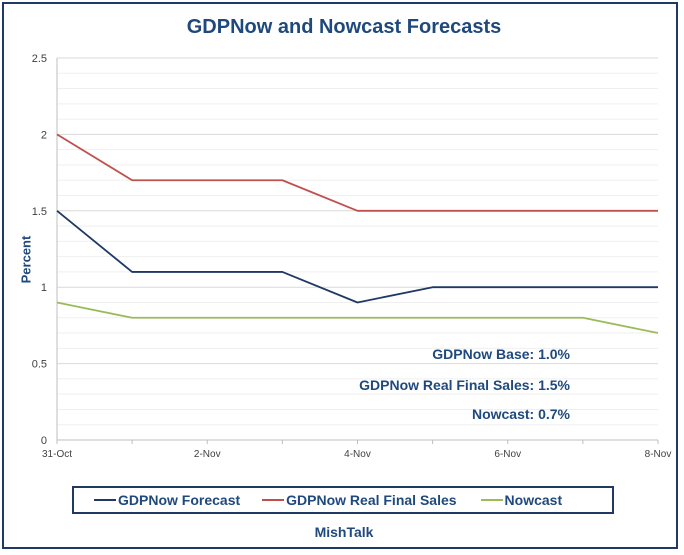 The image size is (684, 555). Describe the element at coordinates (207, 454) in the screenshot. I see `x-tick-label: 2-Nov` at that location.